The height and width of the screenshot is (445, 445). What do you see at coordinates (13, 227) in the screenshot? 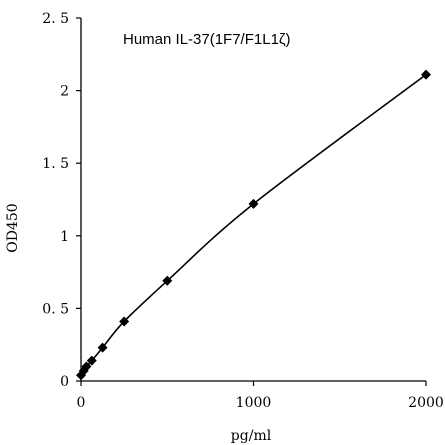
I see `y-axis-title: OD450` at bounding box center [13, 227].